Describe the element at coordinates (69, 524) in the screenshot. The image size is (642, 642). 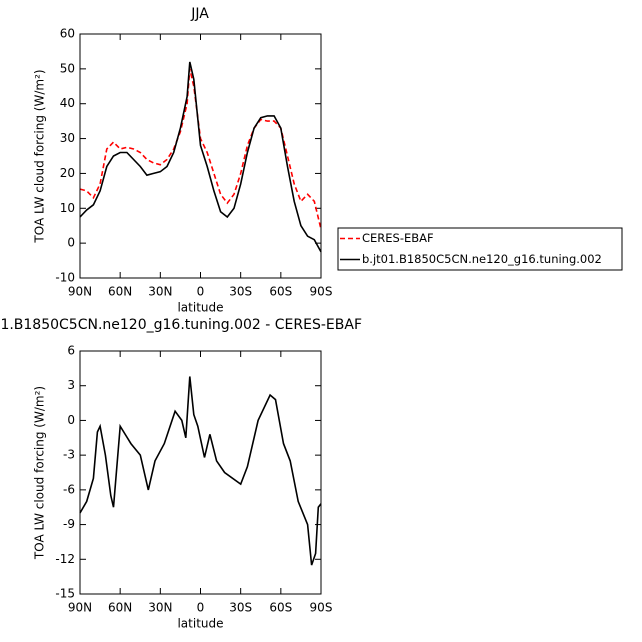
I see `y-tick-label: -9` at that location.